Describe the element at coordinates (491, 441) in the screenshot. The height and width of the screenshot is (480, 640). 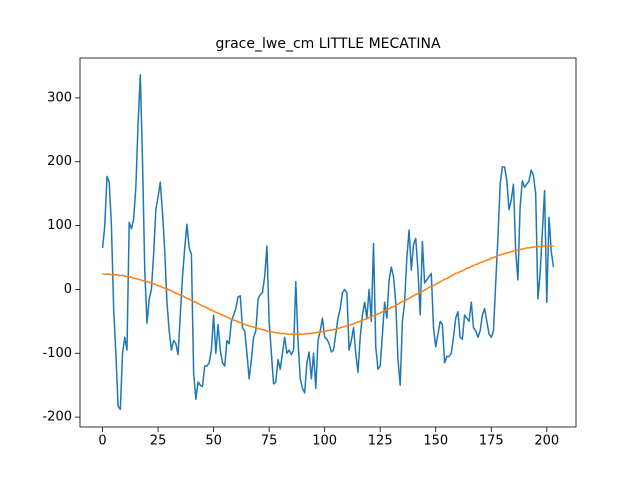
I see `x-tick-label: 175` at that location.